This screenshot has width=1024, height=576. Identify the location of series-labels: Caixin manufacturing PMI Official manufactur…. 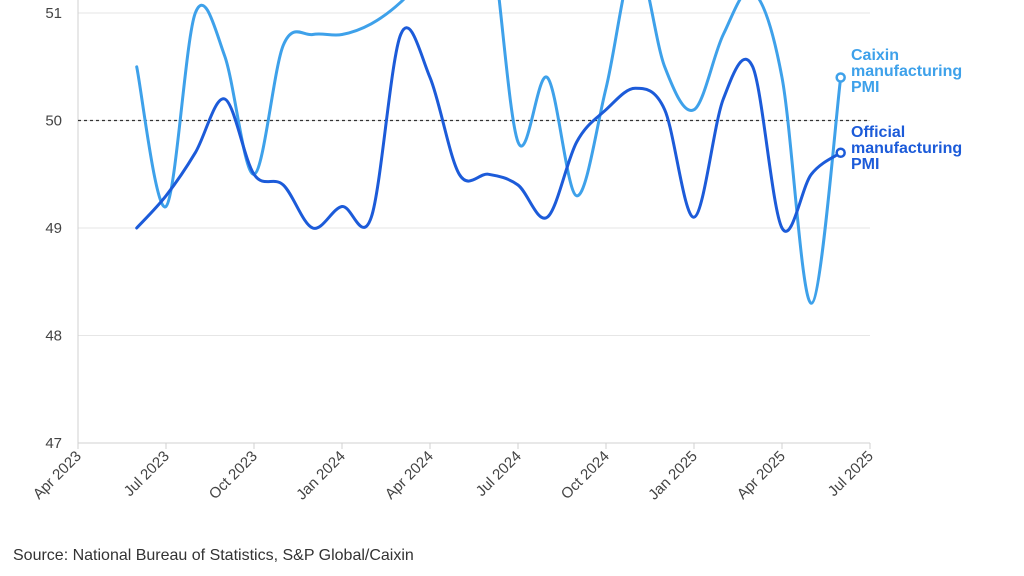
(906, 110).